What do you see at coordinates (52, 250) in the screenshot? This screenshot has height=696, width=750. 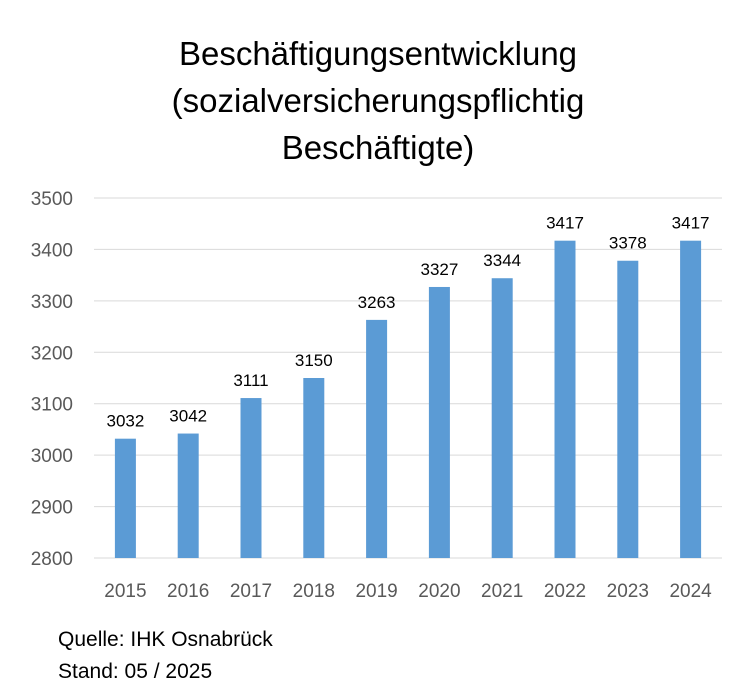 I see `y-tick-label: 3400` at bounding box center [52, 250].